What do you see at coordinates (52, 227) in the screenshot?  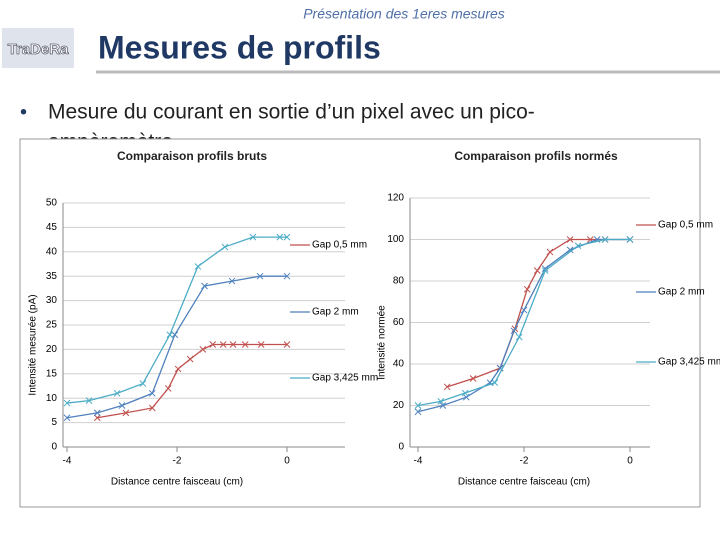 I see `y-tick-label: 45` at bounding box center [52, 227].